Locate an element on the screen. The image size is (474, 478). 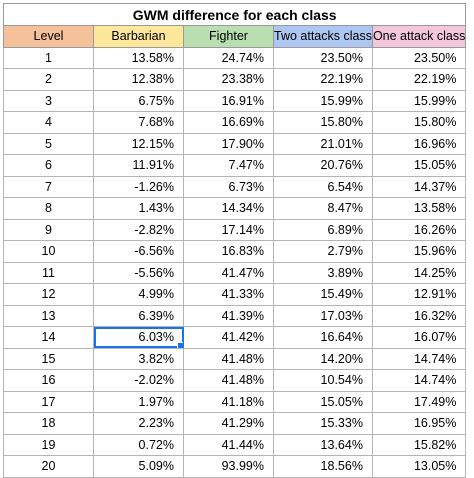
cell-fighter: 41.44% is located at coordinates (228, 444).